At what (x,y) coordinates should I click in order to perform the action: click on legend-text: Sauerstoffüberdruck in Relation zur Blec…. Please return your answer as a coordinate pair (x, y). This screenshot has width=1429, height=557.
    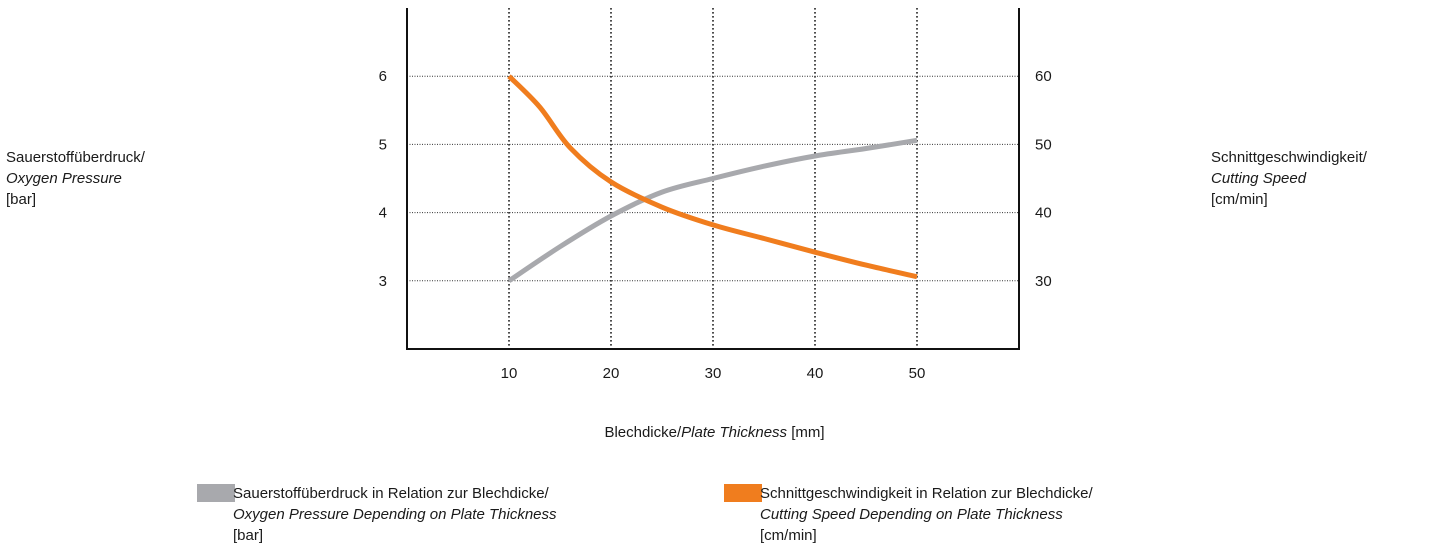
    Looking at the image, I should click on (395, 514).